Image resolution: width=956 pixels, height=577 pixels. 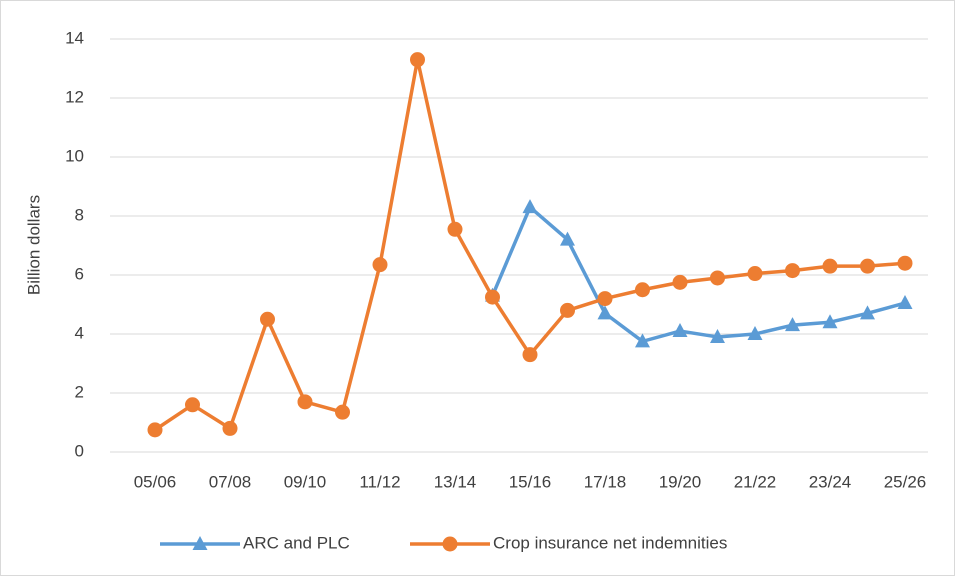 What do you see at coordinates (79, 273) in the screenshot?
I see `y-tick-label: 6` at bounding box center [79, 273].